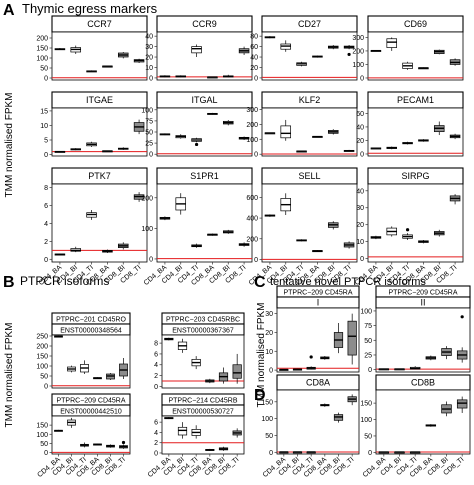 Image resolution: width=474 pixels, height=485 pixels. I want to click on y-tick-label: 25, so click(368, 355).